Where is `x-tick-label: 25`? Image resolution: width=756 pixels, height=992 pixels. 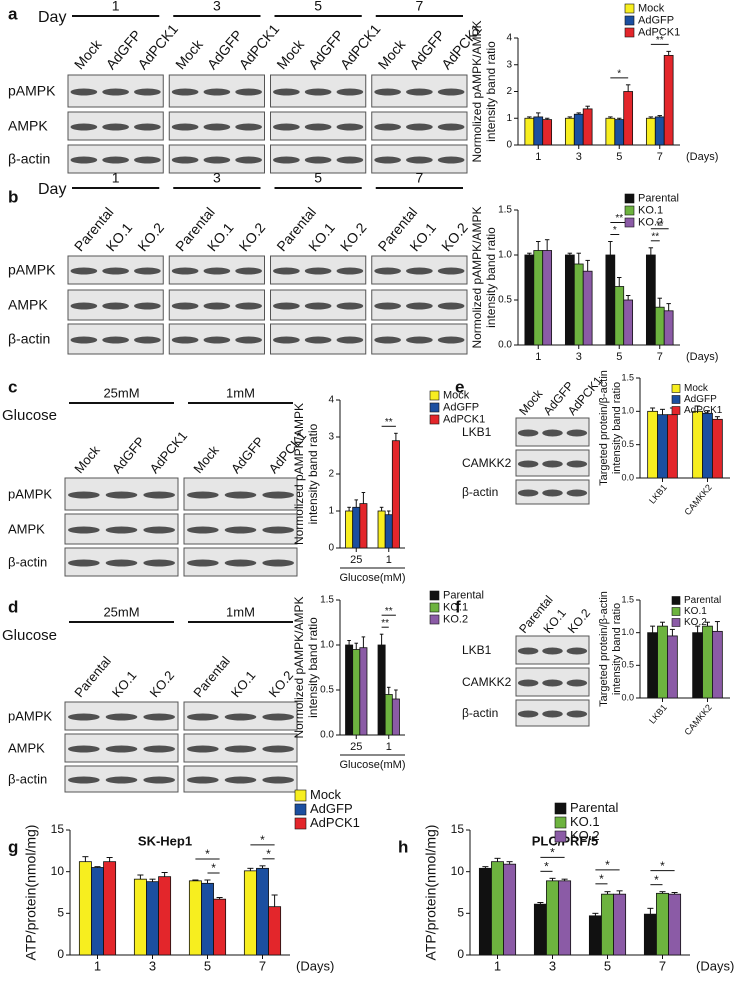
x-tick-label: 25 is located at coordinates (356, 560).